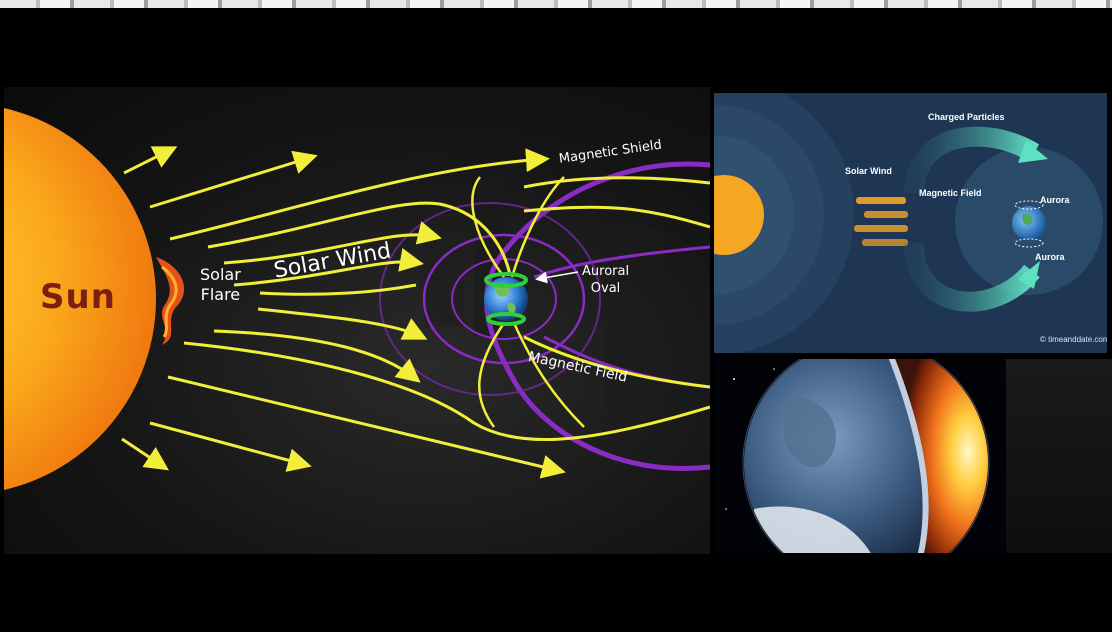 The width and height of the screenshot is (1112, 632). What do you see at coordinates (605, 288) in the screenshot?
I see `auroral-oval-label-line2: Oval` at bounding box center [605, 288].